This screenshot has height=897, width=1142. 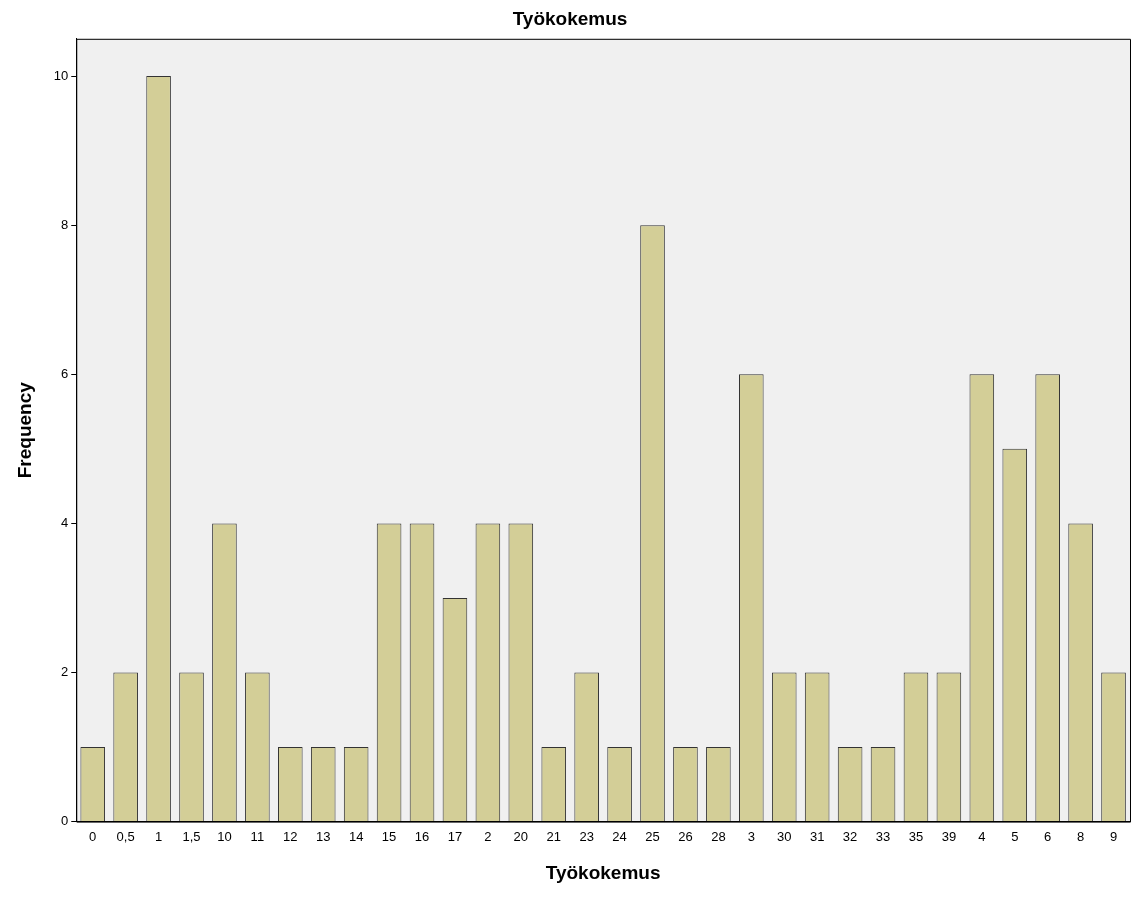 What do you see at coordinates (257, 836) in the screenshot?
I see `x-tick-label: 11` at bounding box center [257, 836].